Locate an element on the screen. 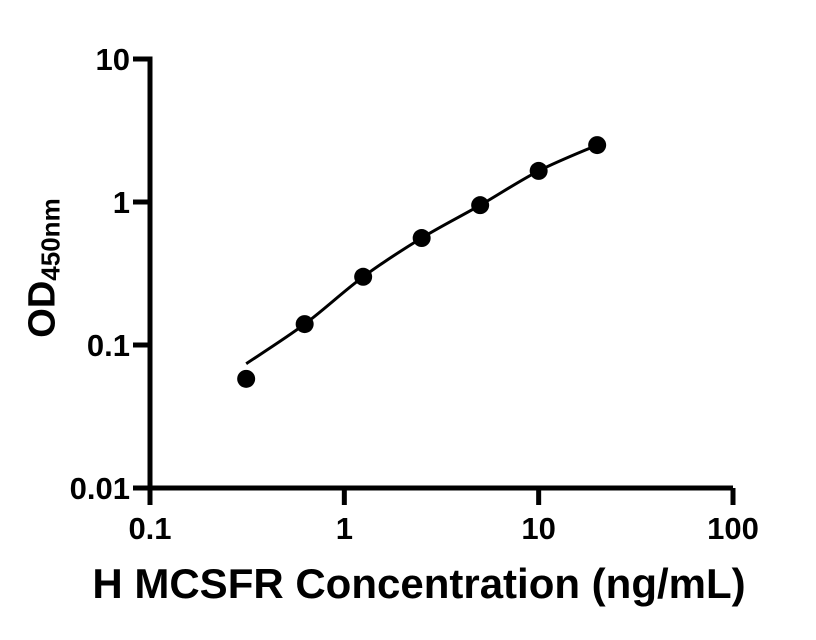  y-tick-label: 0.01 is located at coordinates (100, 488).